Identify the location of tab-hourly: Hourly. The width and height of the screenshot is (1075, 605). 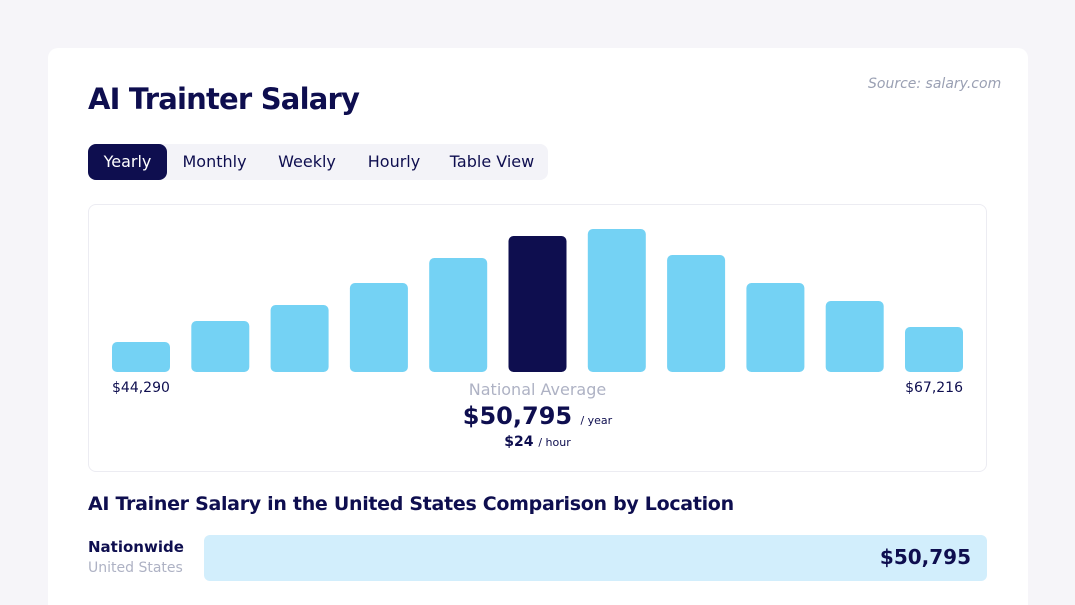
(394, 161).